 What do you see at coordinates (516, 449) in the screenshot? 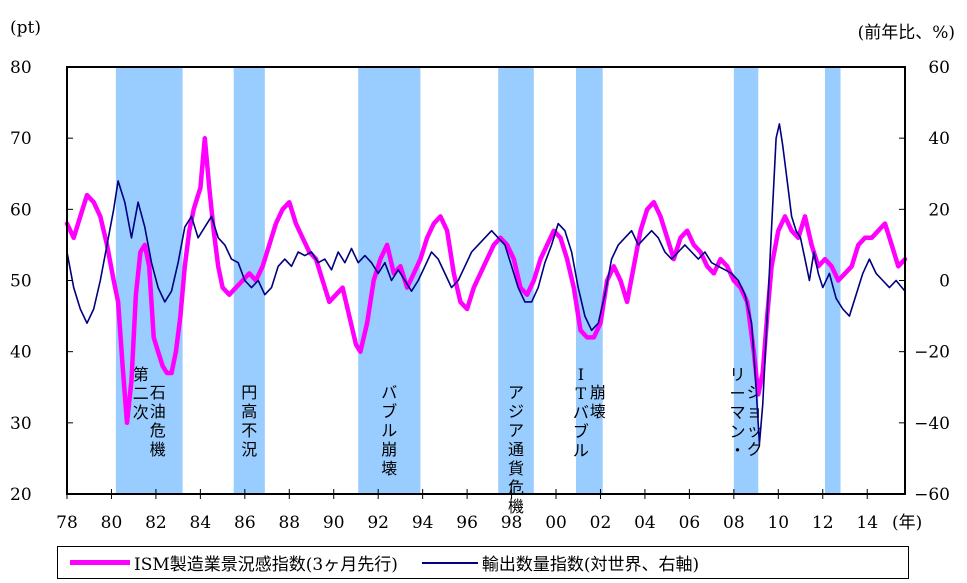
I see `svg-text: 通` at bounding box center [516, 449].